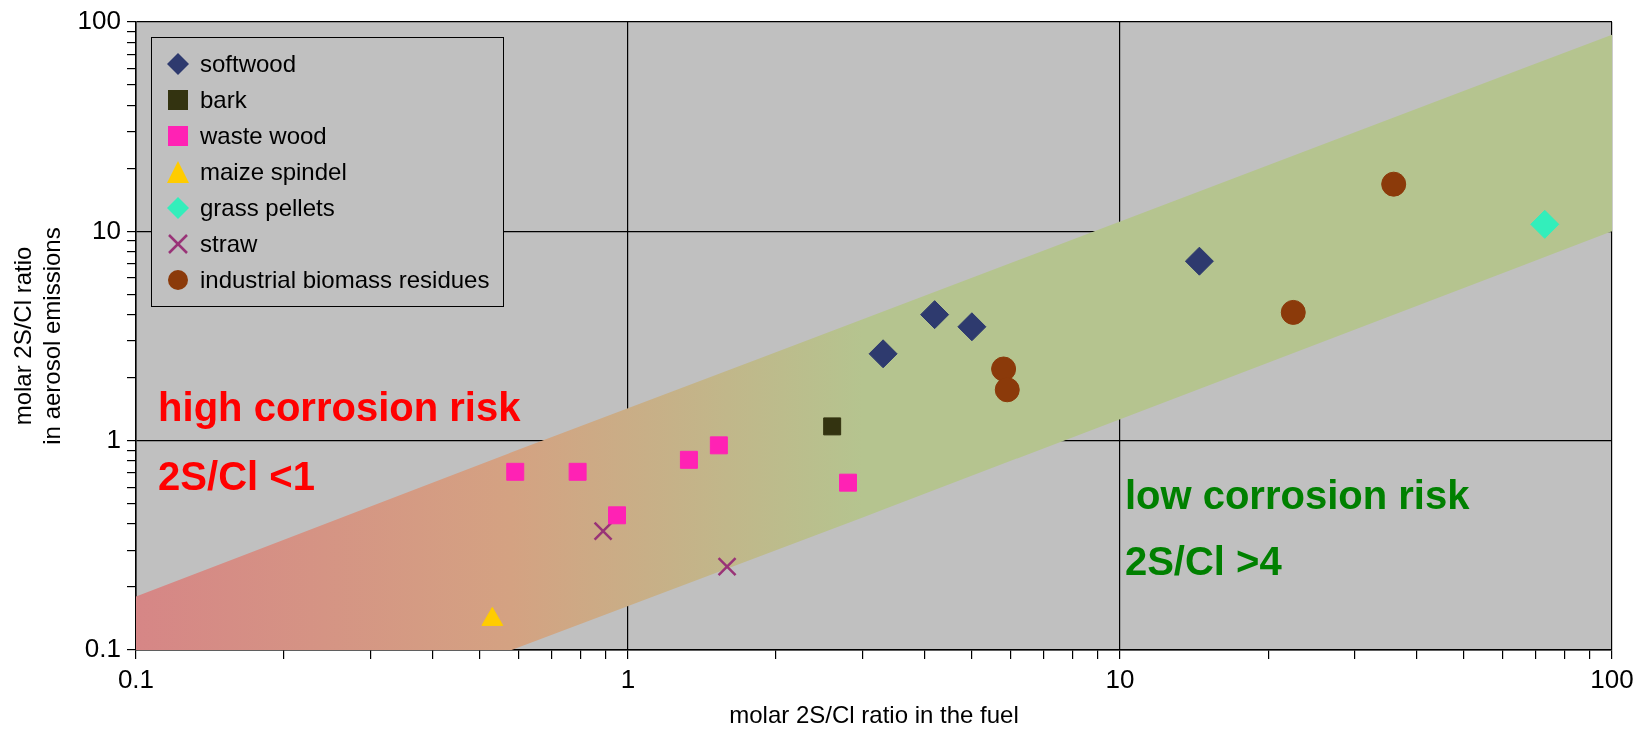 This screenshot has width=1647, height=735. Describe the element at coordinates (37, 336) in the screenshot. I see `y-axis-title: molar 2S/Cl ratio in aerosol emissions` at that location.